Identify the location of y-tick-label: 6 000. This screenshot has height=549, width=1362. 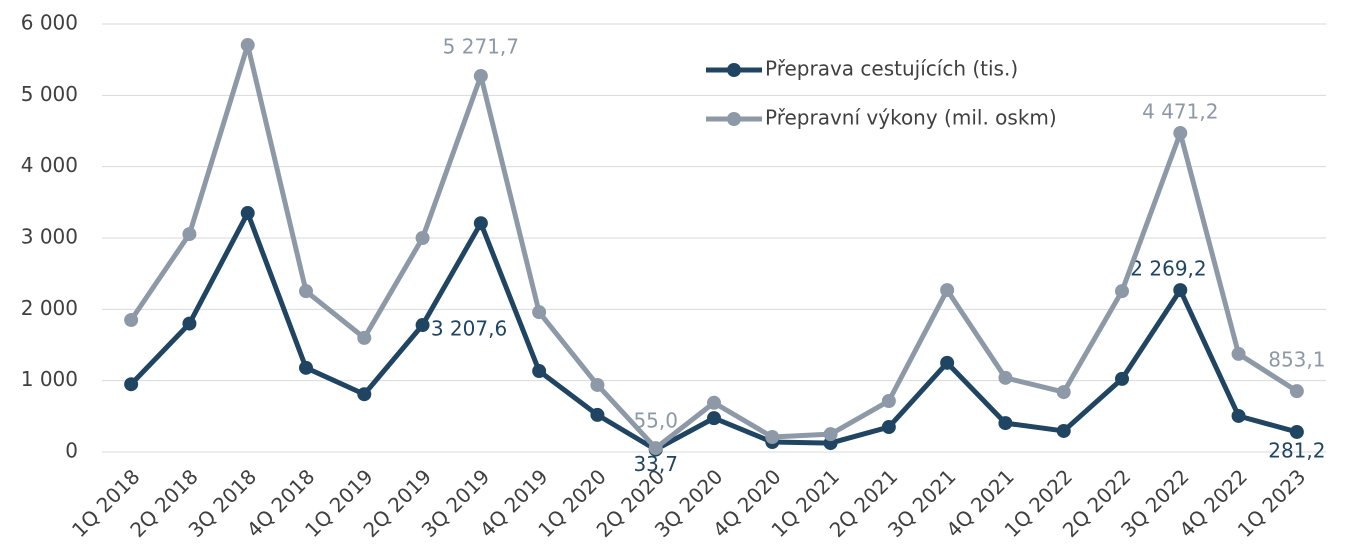
(49, 23).